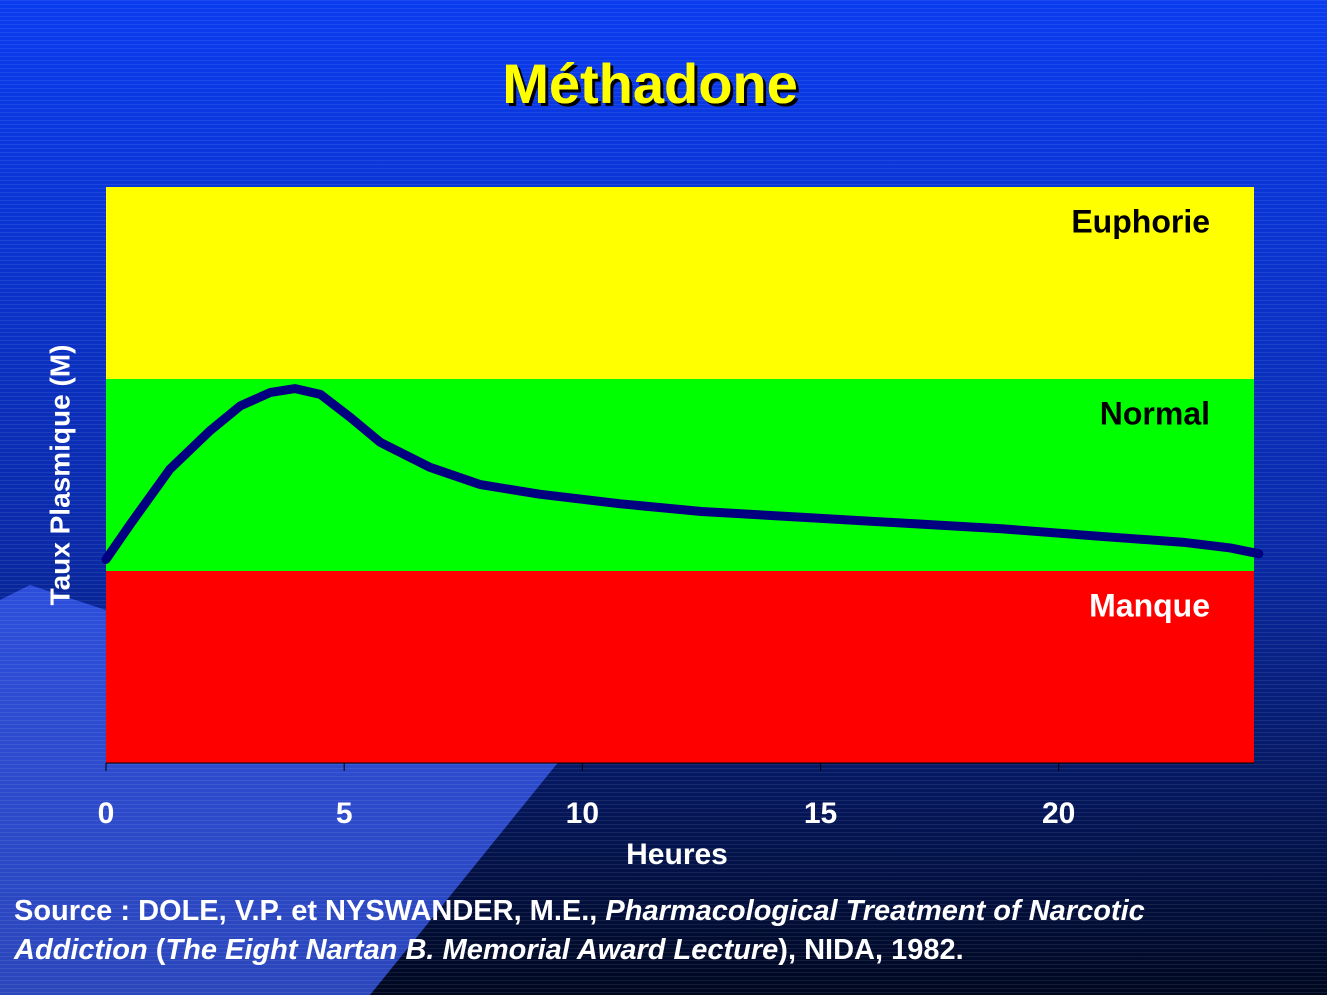 Image resolution: width=1327 pixels, height=995 pixels. I want to click on source-part: ), NIDA, 1982., so click(871, 950).